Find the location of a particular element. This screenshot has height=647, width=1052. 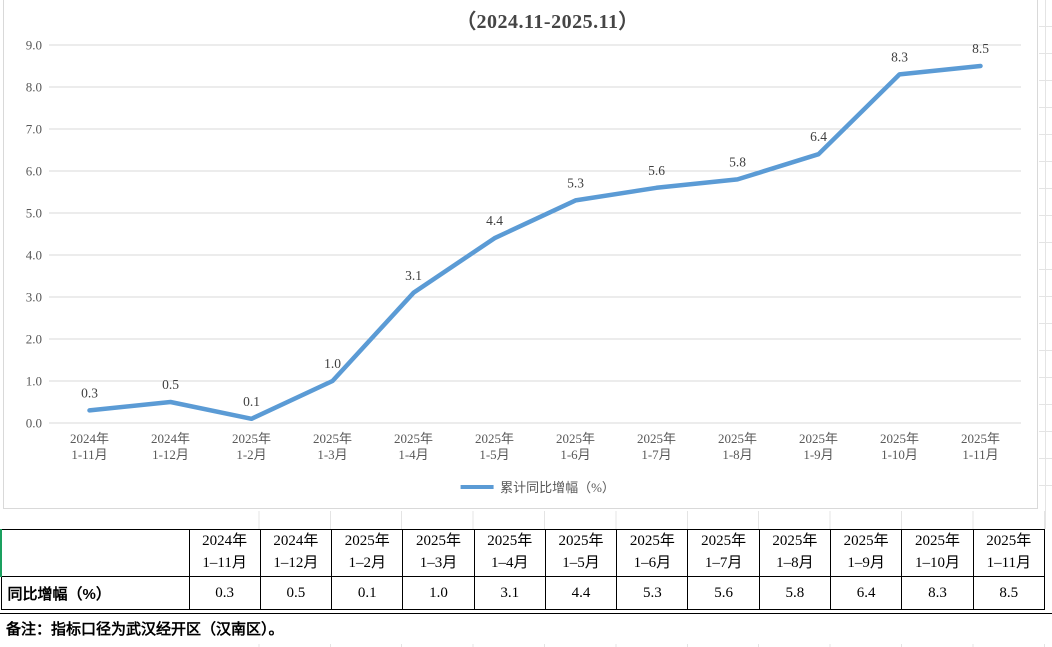

svg-text: 5.3 is located at coordinates (575, 182).